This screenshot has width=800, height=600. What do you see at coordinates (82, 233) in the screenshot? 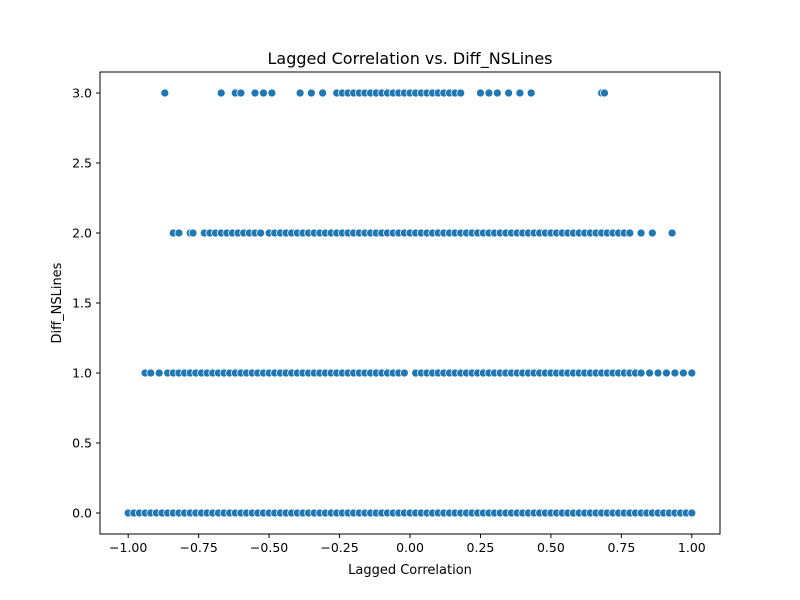
I see `y-tick-label: 2.0` at bounding box center [82, 233].